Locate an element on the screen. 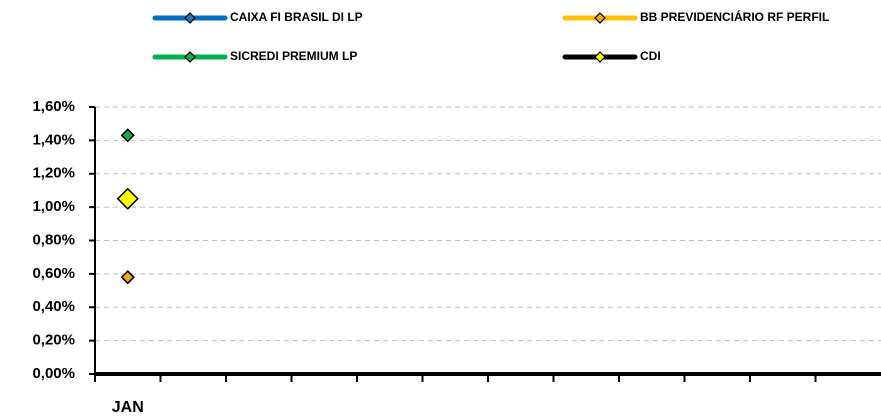 This screenshot has width=881, height=416. y-tick-label: 0,80% is located at coordinates (53, 239).